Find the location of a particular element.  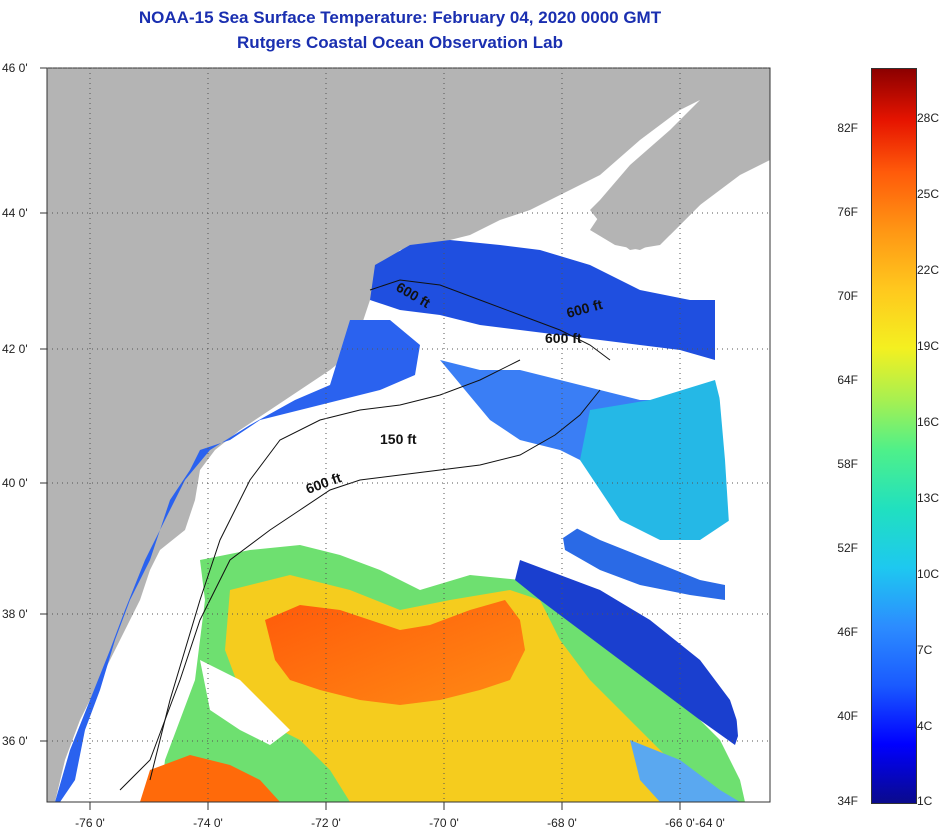

colorbar-c-label: 22C is located at coordinates (928, 270).